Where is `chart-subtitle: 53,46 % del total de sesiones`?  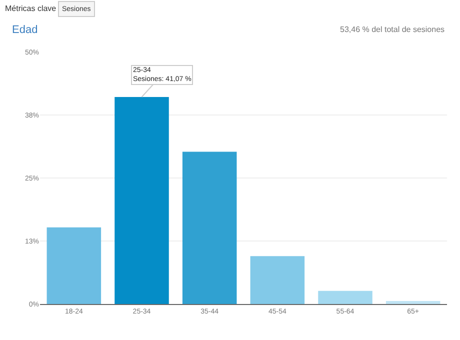
chart-subtitle: 53,46 % del total de sesiones is located at coordinates (392, 29).